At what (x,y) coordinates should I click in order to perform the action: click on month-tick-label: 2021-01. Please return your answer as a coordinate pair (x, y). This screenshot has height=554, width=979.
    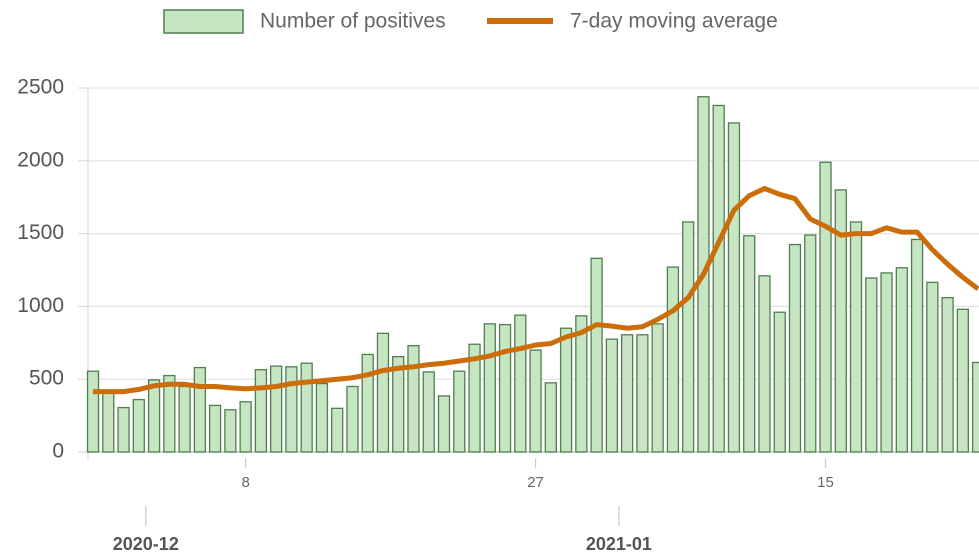
    Looking at the image, I should click on (619, 544).